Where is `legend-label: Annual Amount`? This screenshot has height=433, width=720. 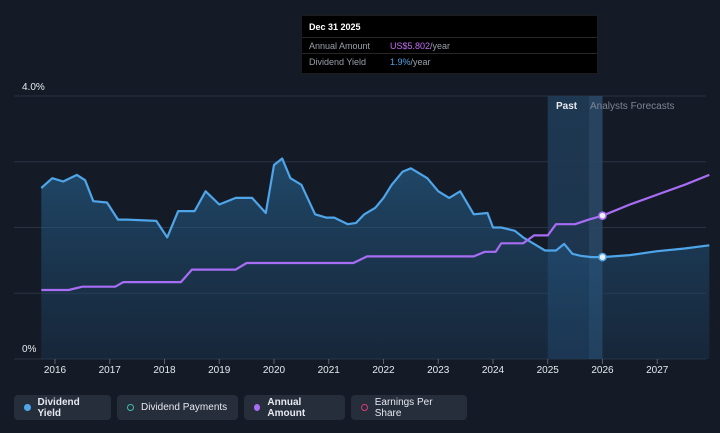
legend-label: Annual Amount is located at coordinates (286, 407).